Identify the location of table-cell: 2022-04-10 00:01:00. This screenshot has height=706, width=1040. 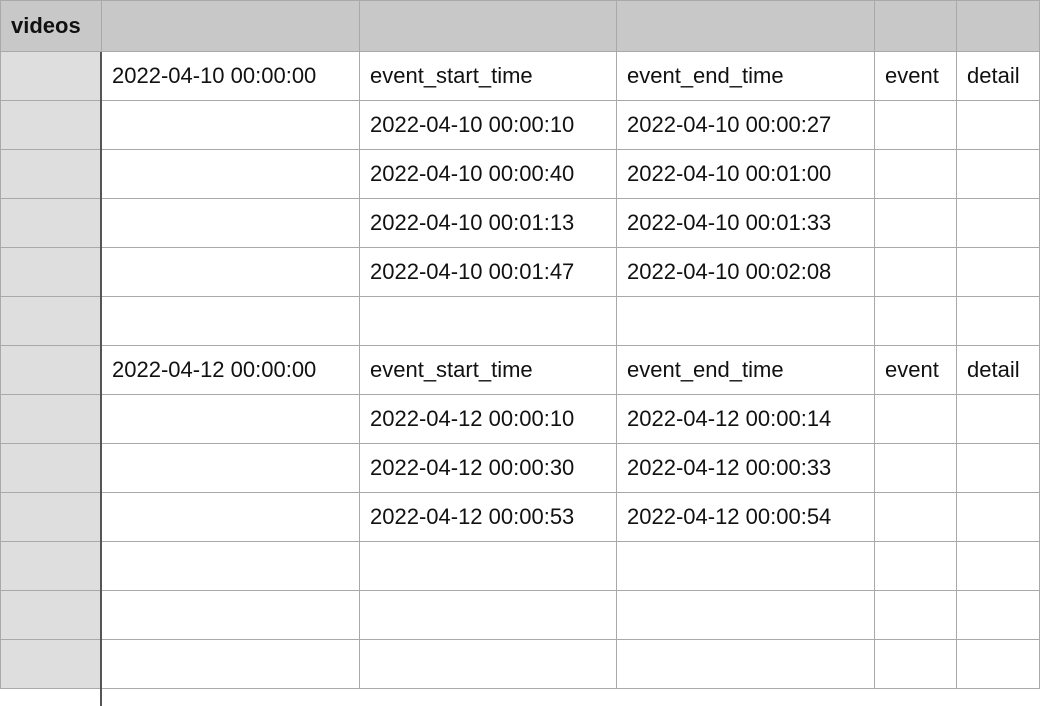
(745, 174).